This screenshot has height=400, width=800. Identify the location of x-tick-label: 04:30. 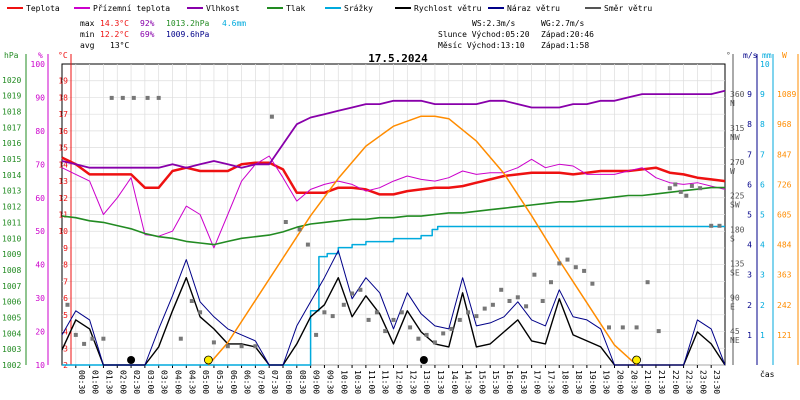
(191, 382).